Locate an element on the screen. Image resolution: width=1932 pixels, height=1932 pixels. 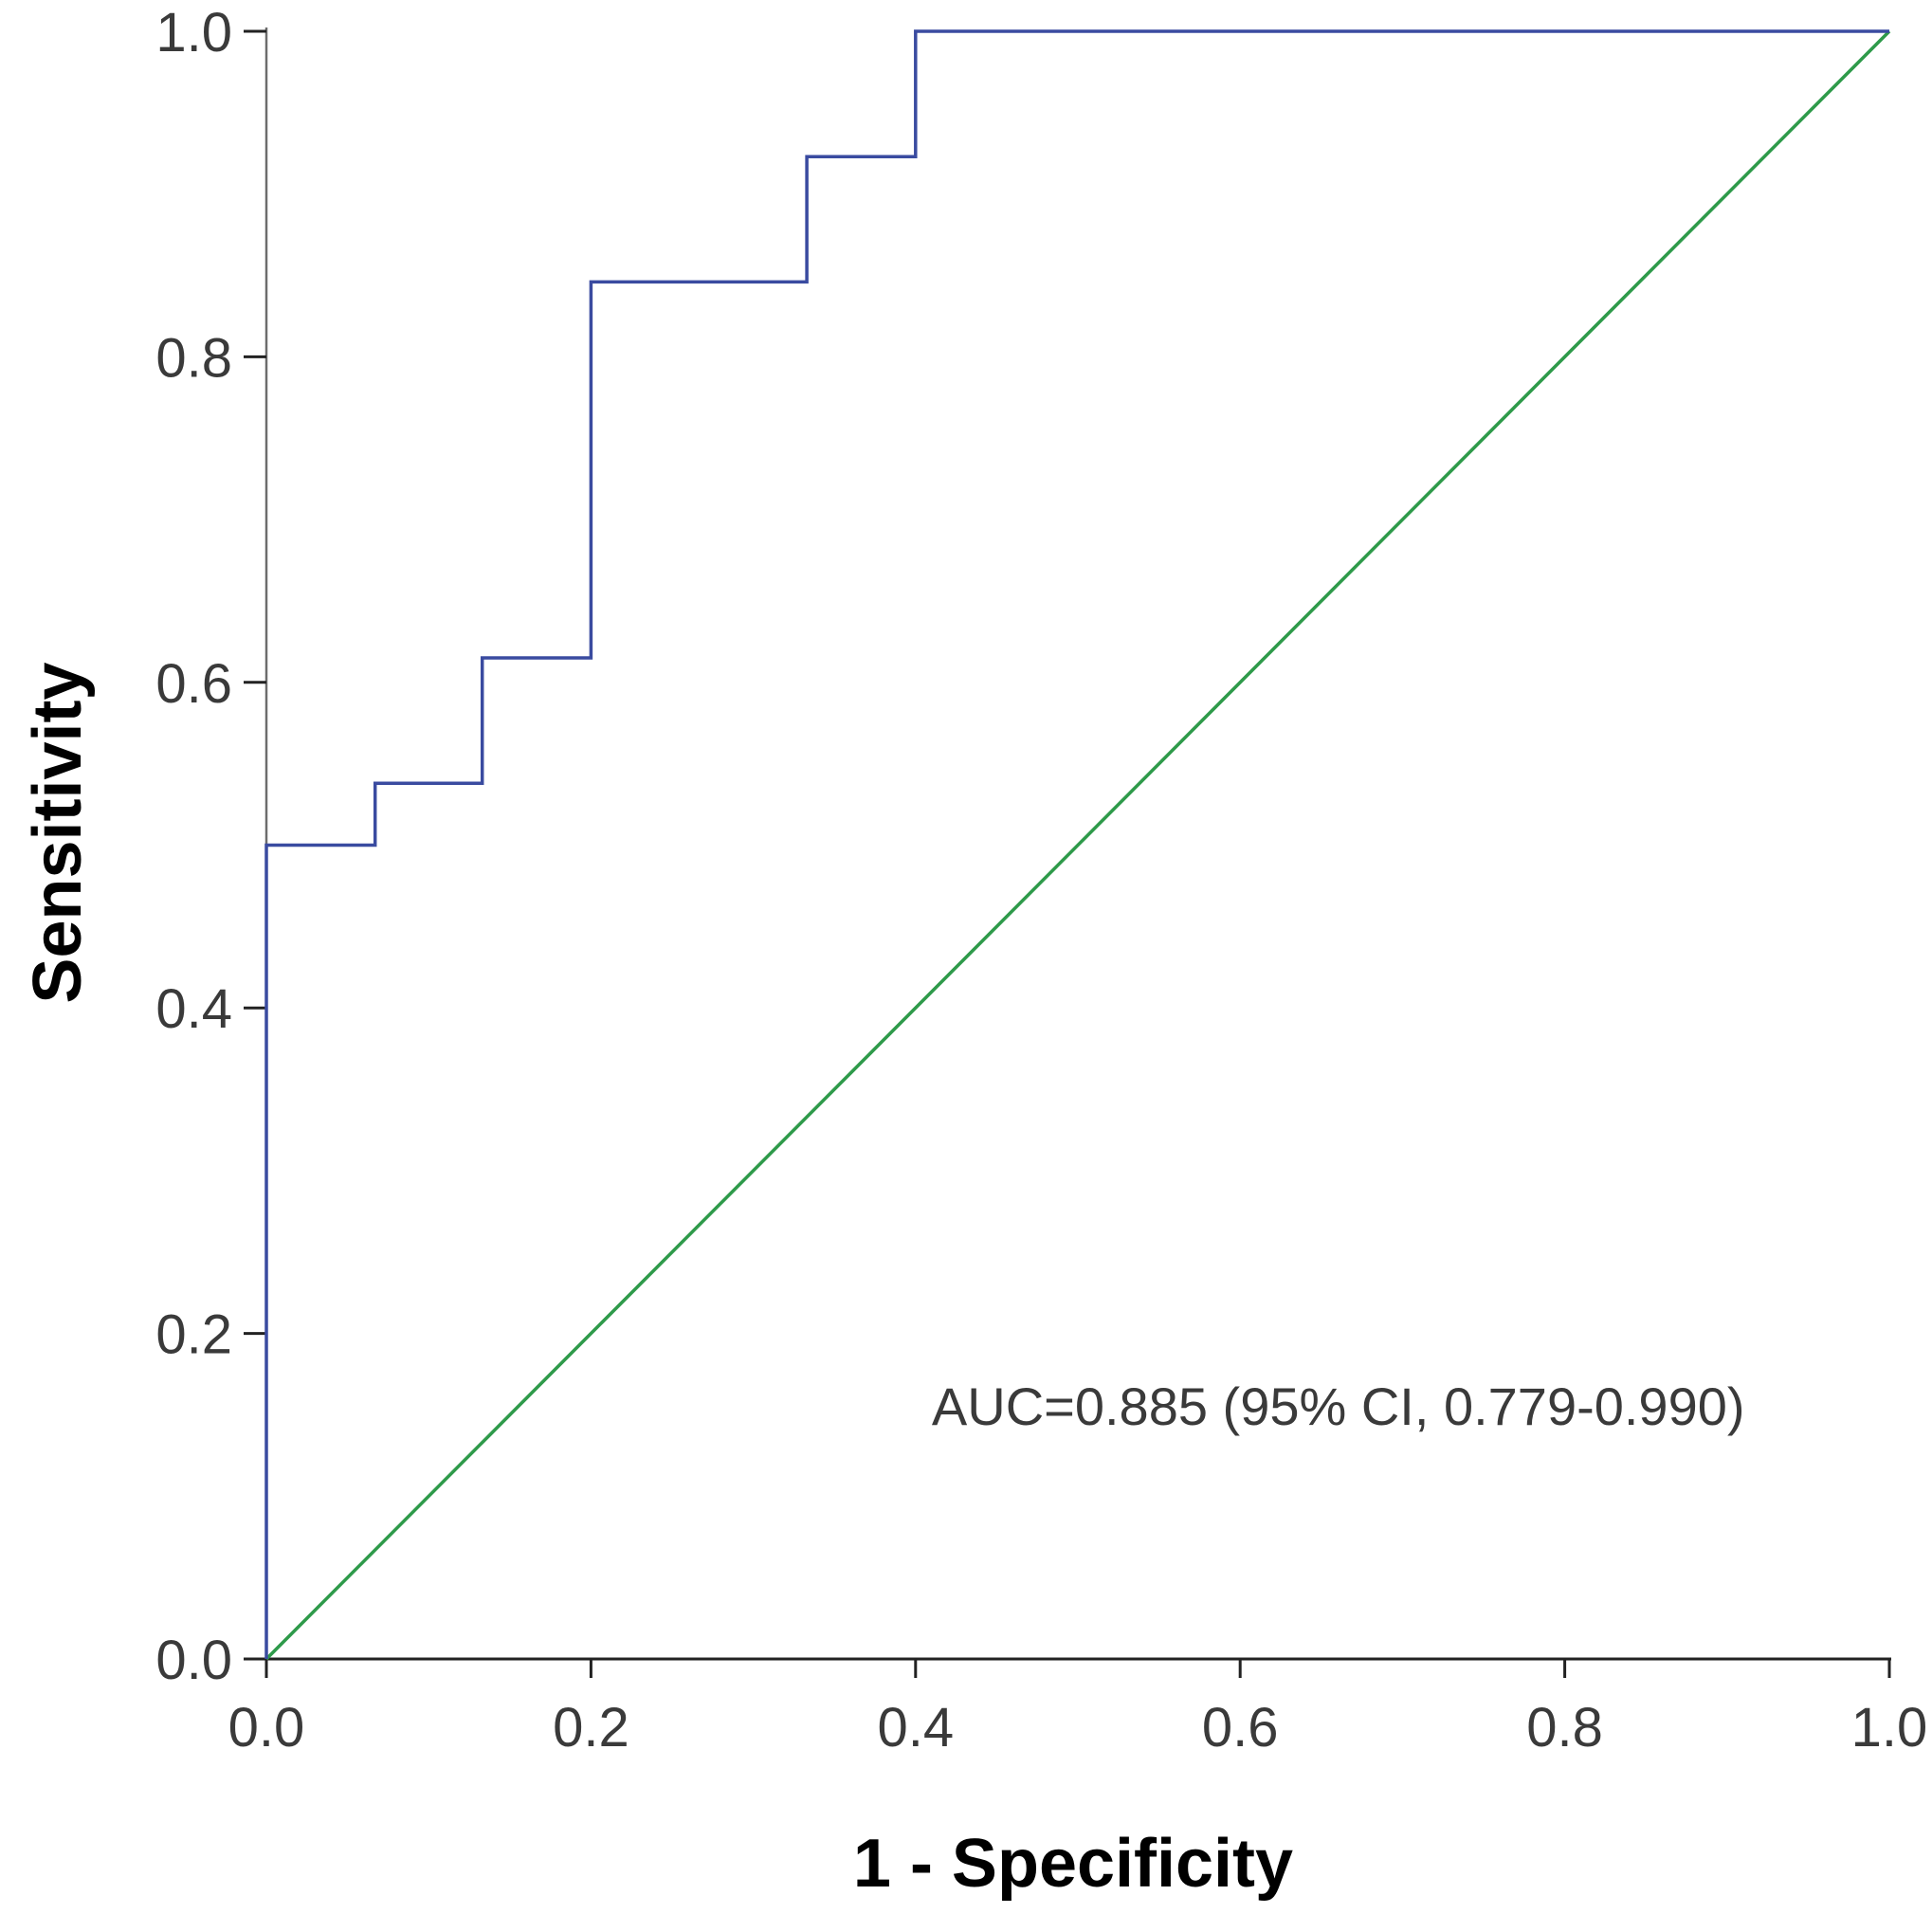
y-axis-title: Sensitivity is located at coordinates (58, 833).